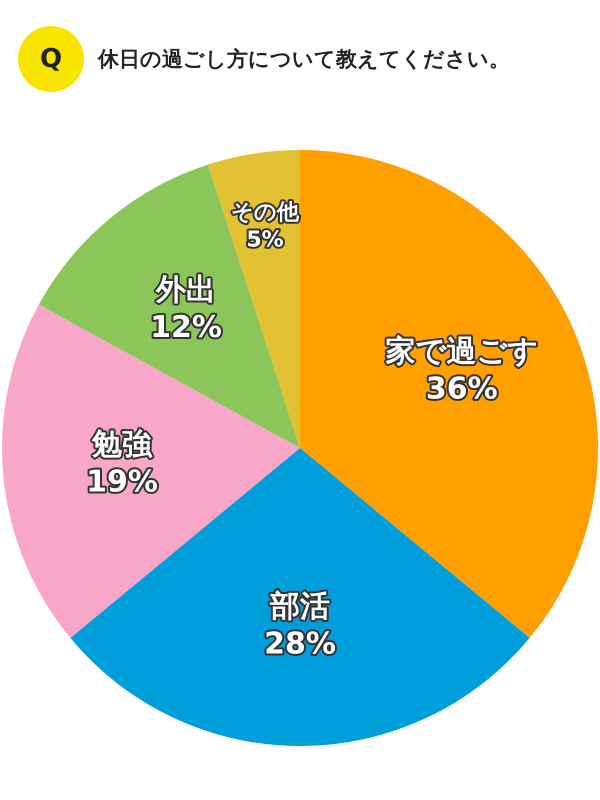 This screenshot has height=800, width=600. What do you see at coordinates (299, 606) in the screenshot?
I see `slice-label: 部活` at bounding box center [299, 606].